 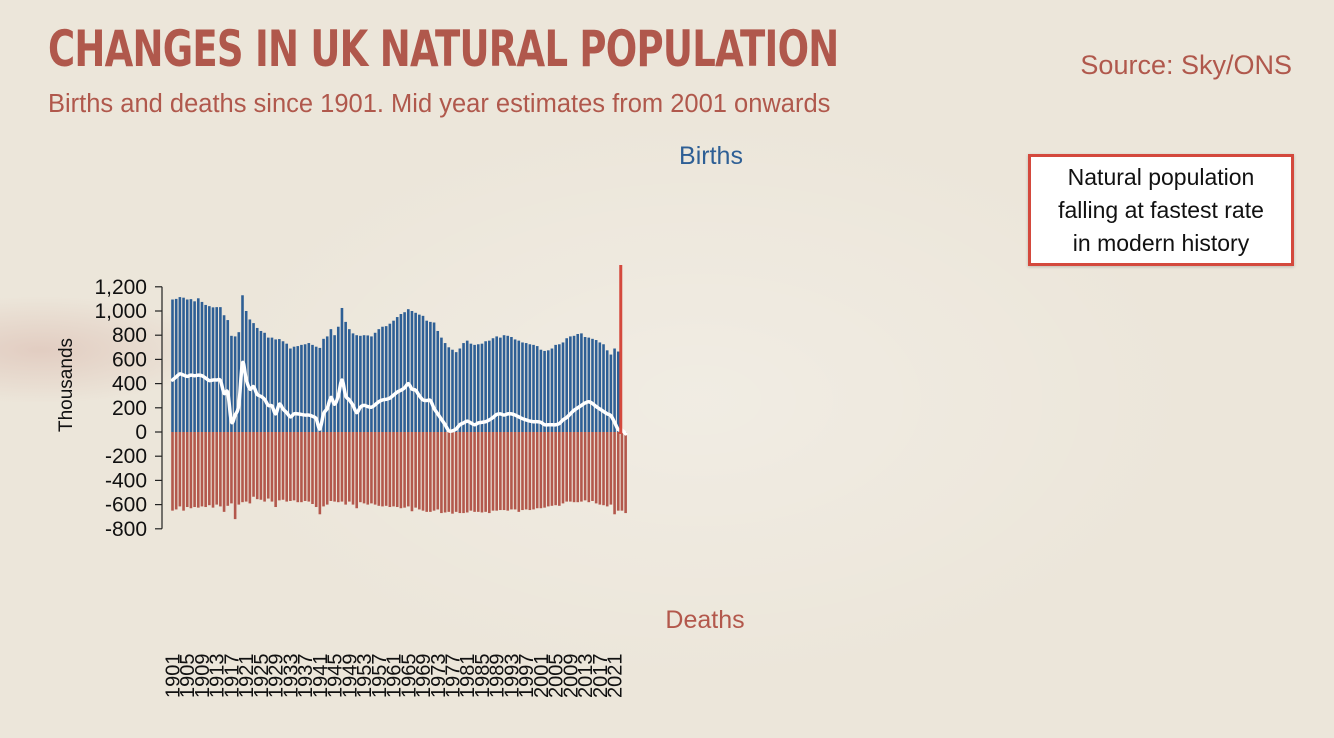 I want to click on deaths-bar-2012, so click(x=581, y=467).